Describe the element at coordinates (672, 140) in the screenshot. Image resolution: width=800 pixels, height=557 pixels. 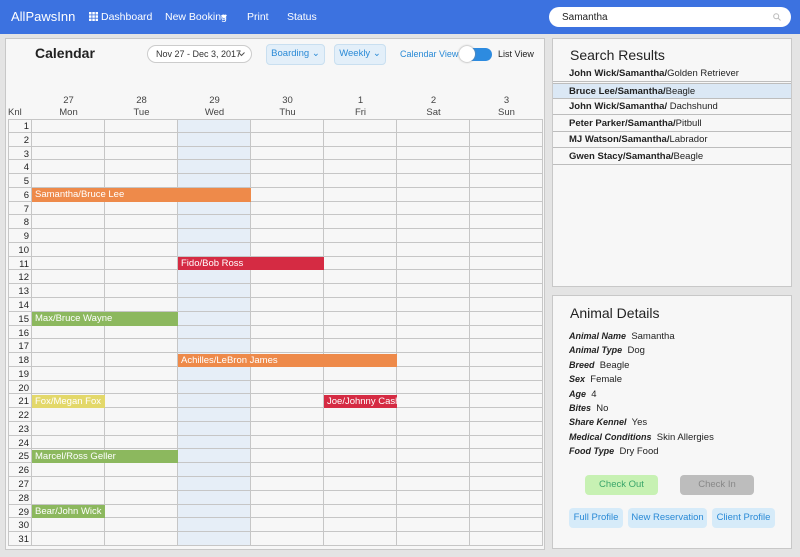
I see `result-item: MJ Watson/Samantha/Labrador` at that location.